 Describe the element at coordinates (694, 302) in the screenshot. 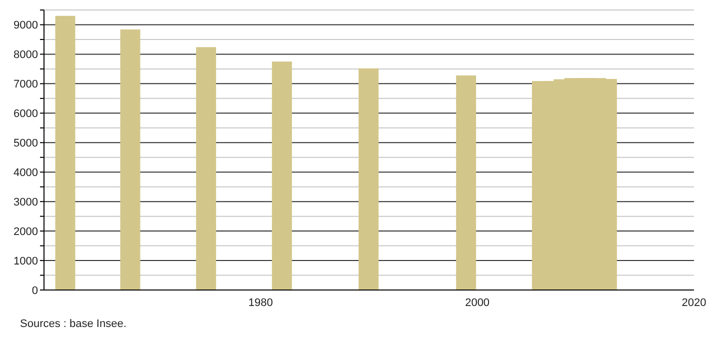

I see `x-tick-label: 2020` at that location.